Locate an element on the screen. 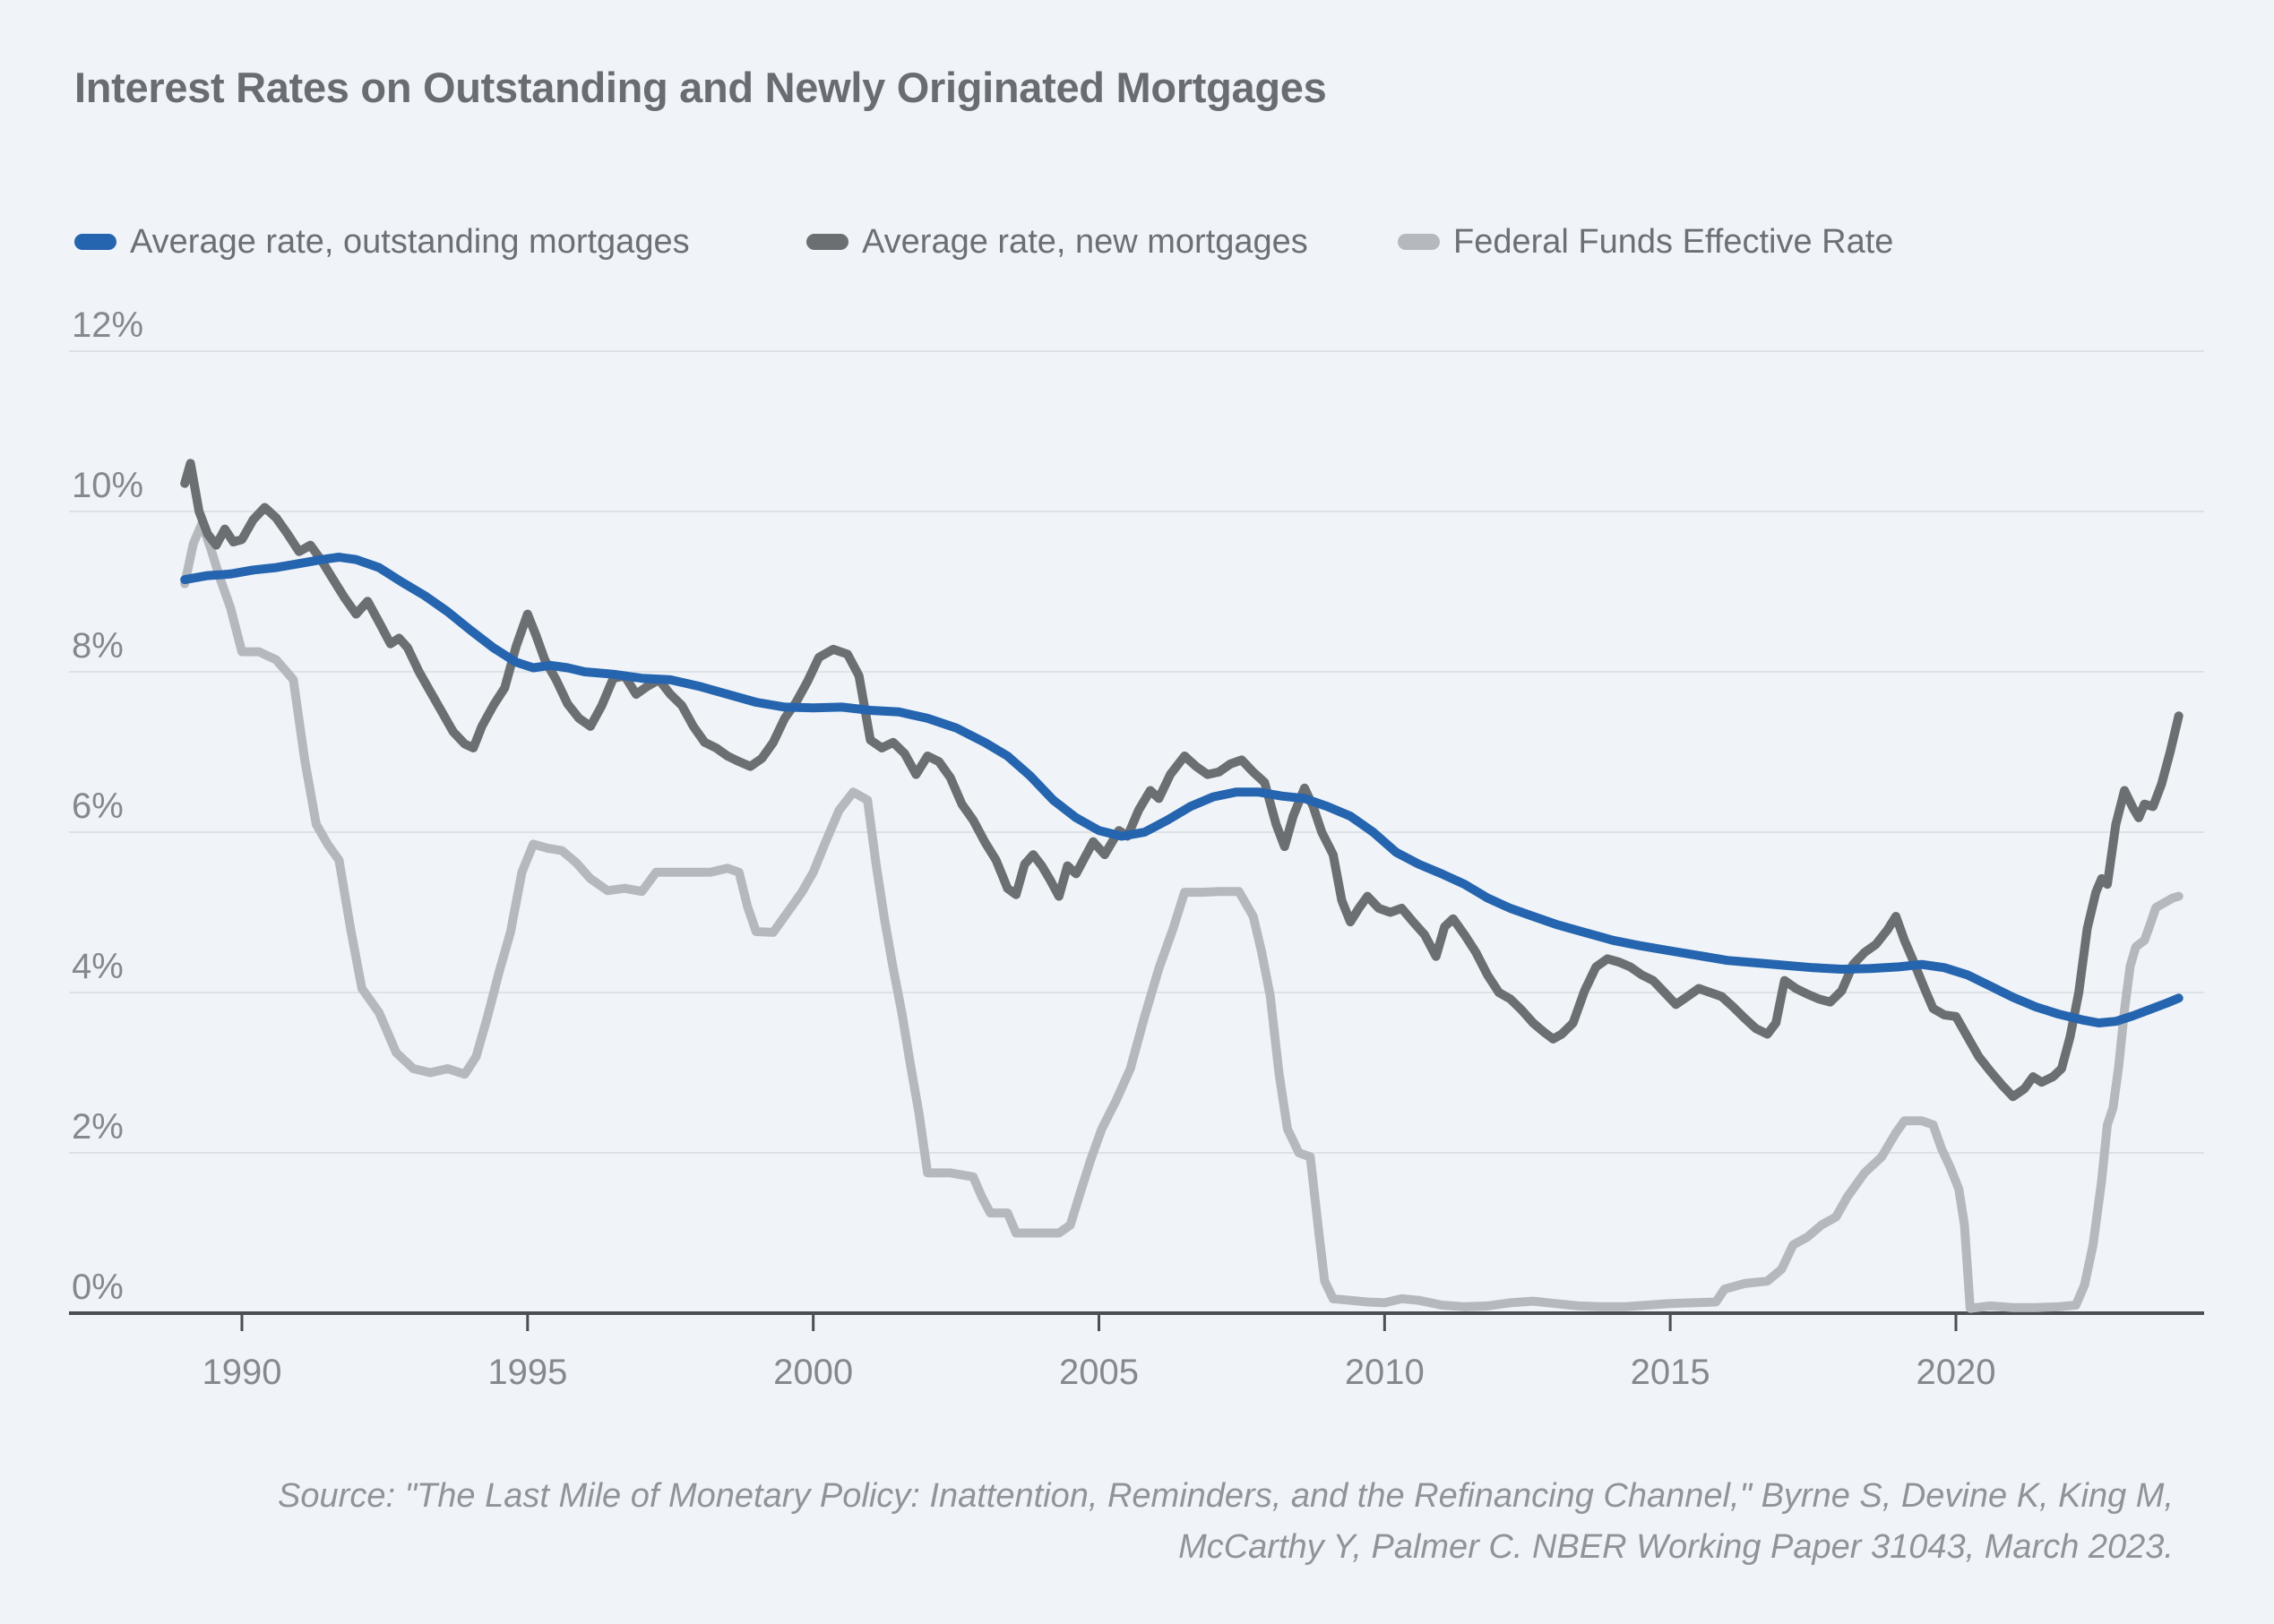  legend-label: Federal Funds Effective Rate is located at coordinates (1673, 241).